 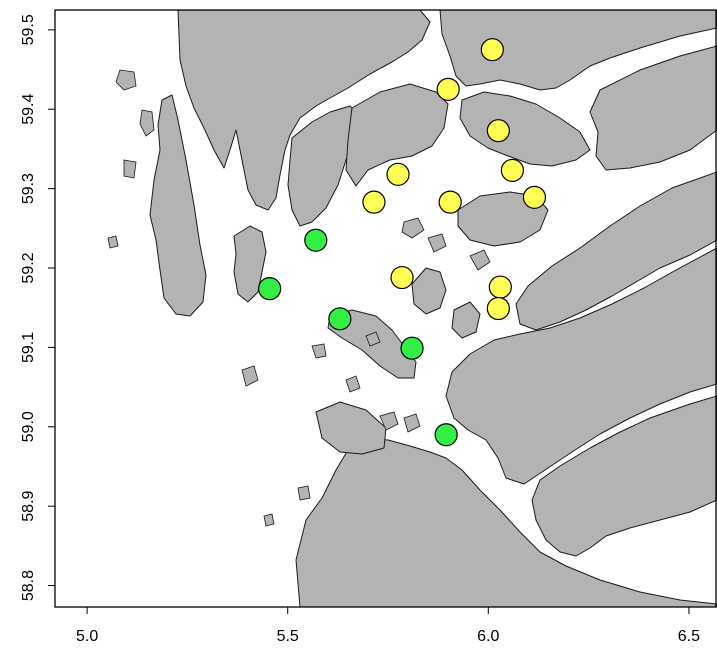 What do you see at coordinates (488, 636) in the screenshot?
I see `x-tick-label: 6.0` at bounding box center [488, 636].